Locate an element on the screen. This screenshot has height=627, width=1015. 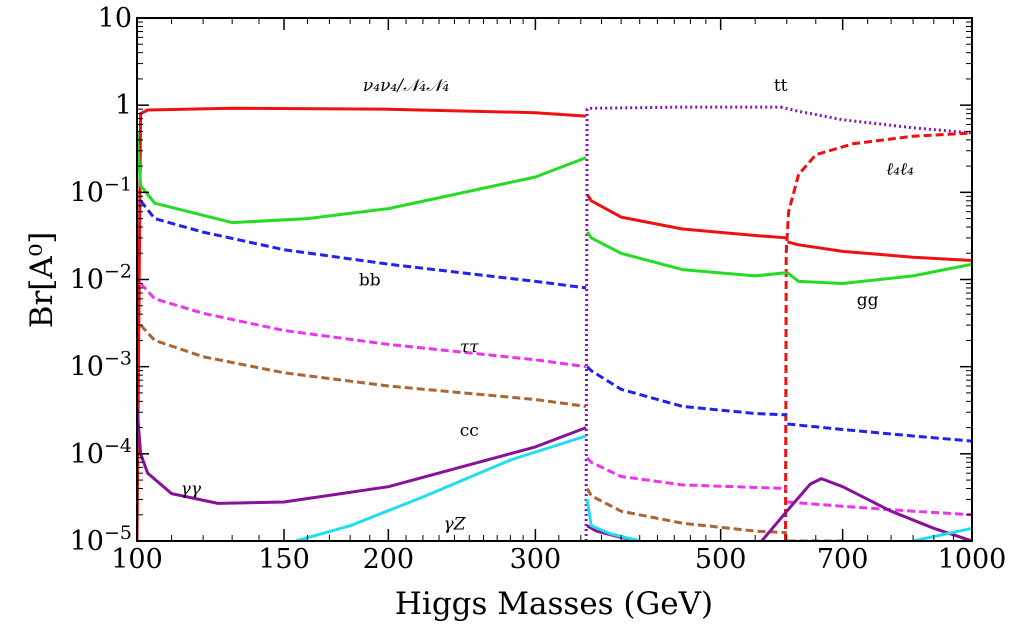
series-label-tt: tt is located at coordinates (781, 86).